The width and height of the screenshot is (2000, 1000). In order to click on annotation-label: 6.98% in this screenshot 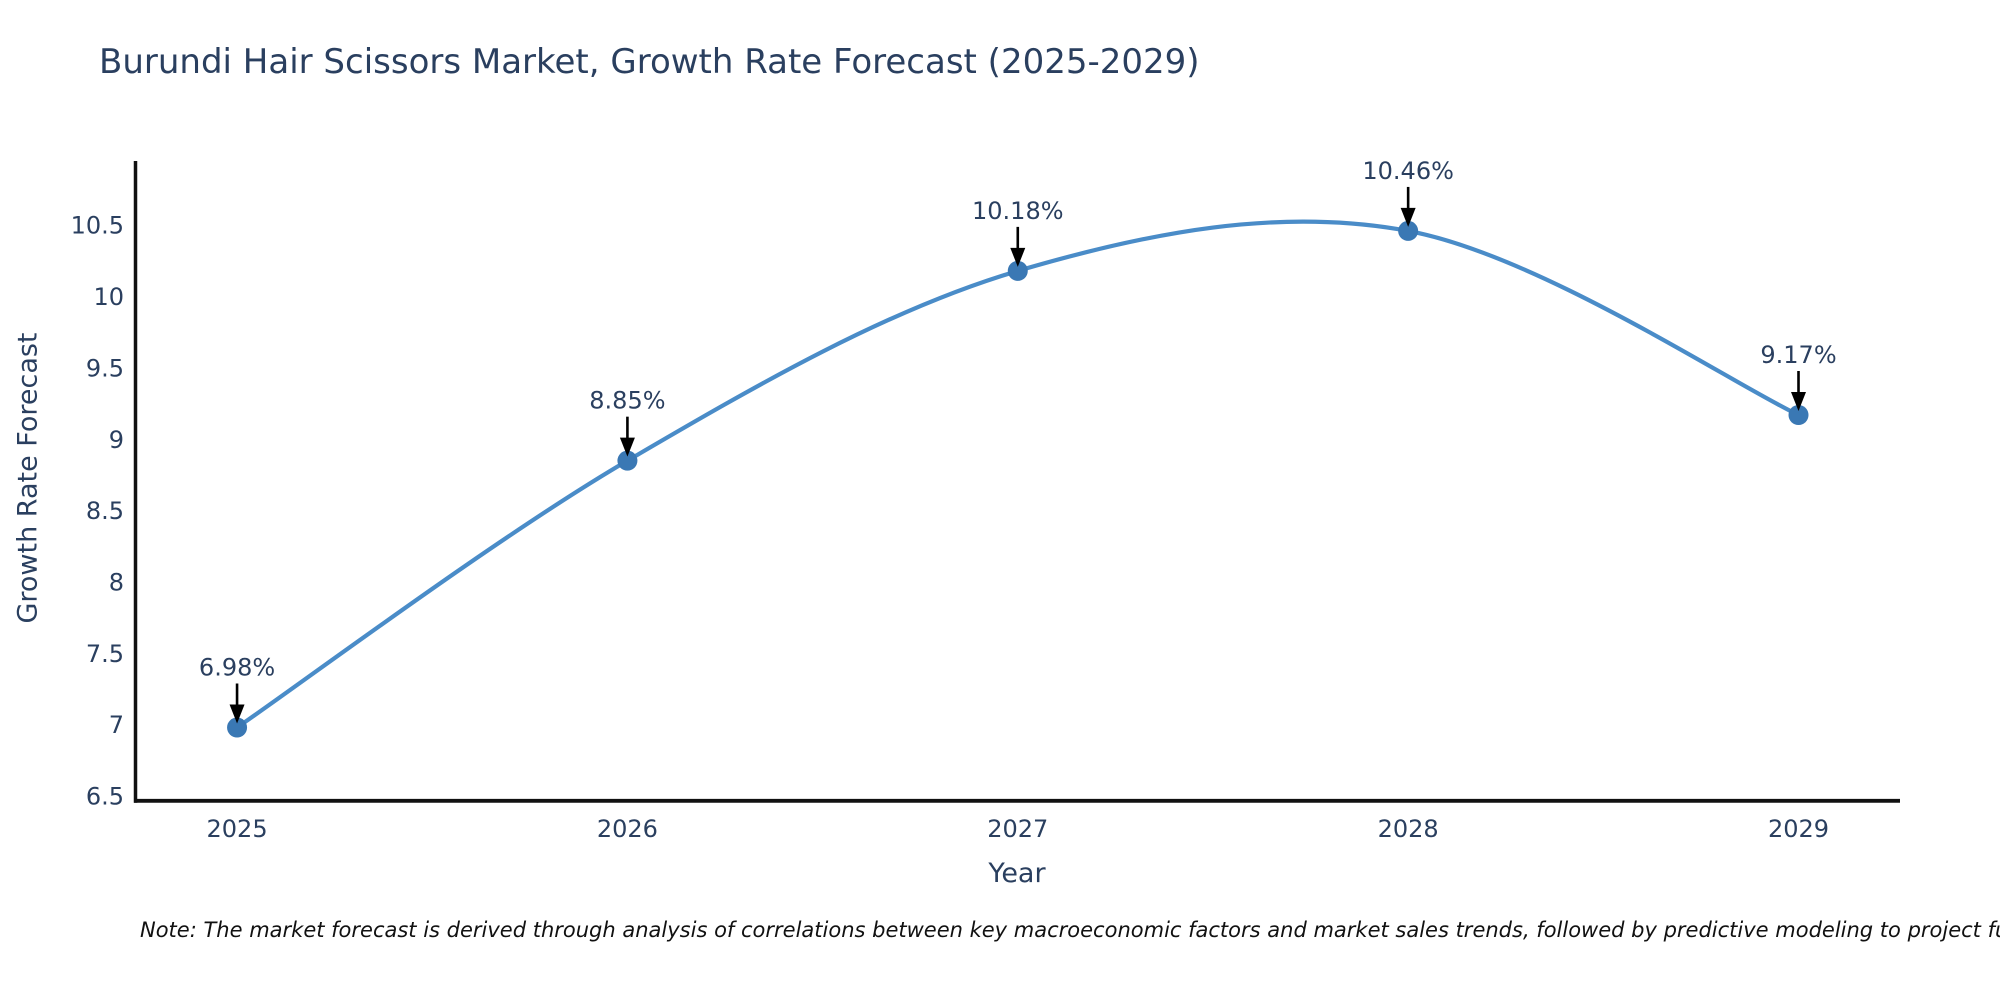, I will do `click(237, 668)`.